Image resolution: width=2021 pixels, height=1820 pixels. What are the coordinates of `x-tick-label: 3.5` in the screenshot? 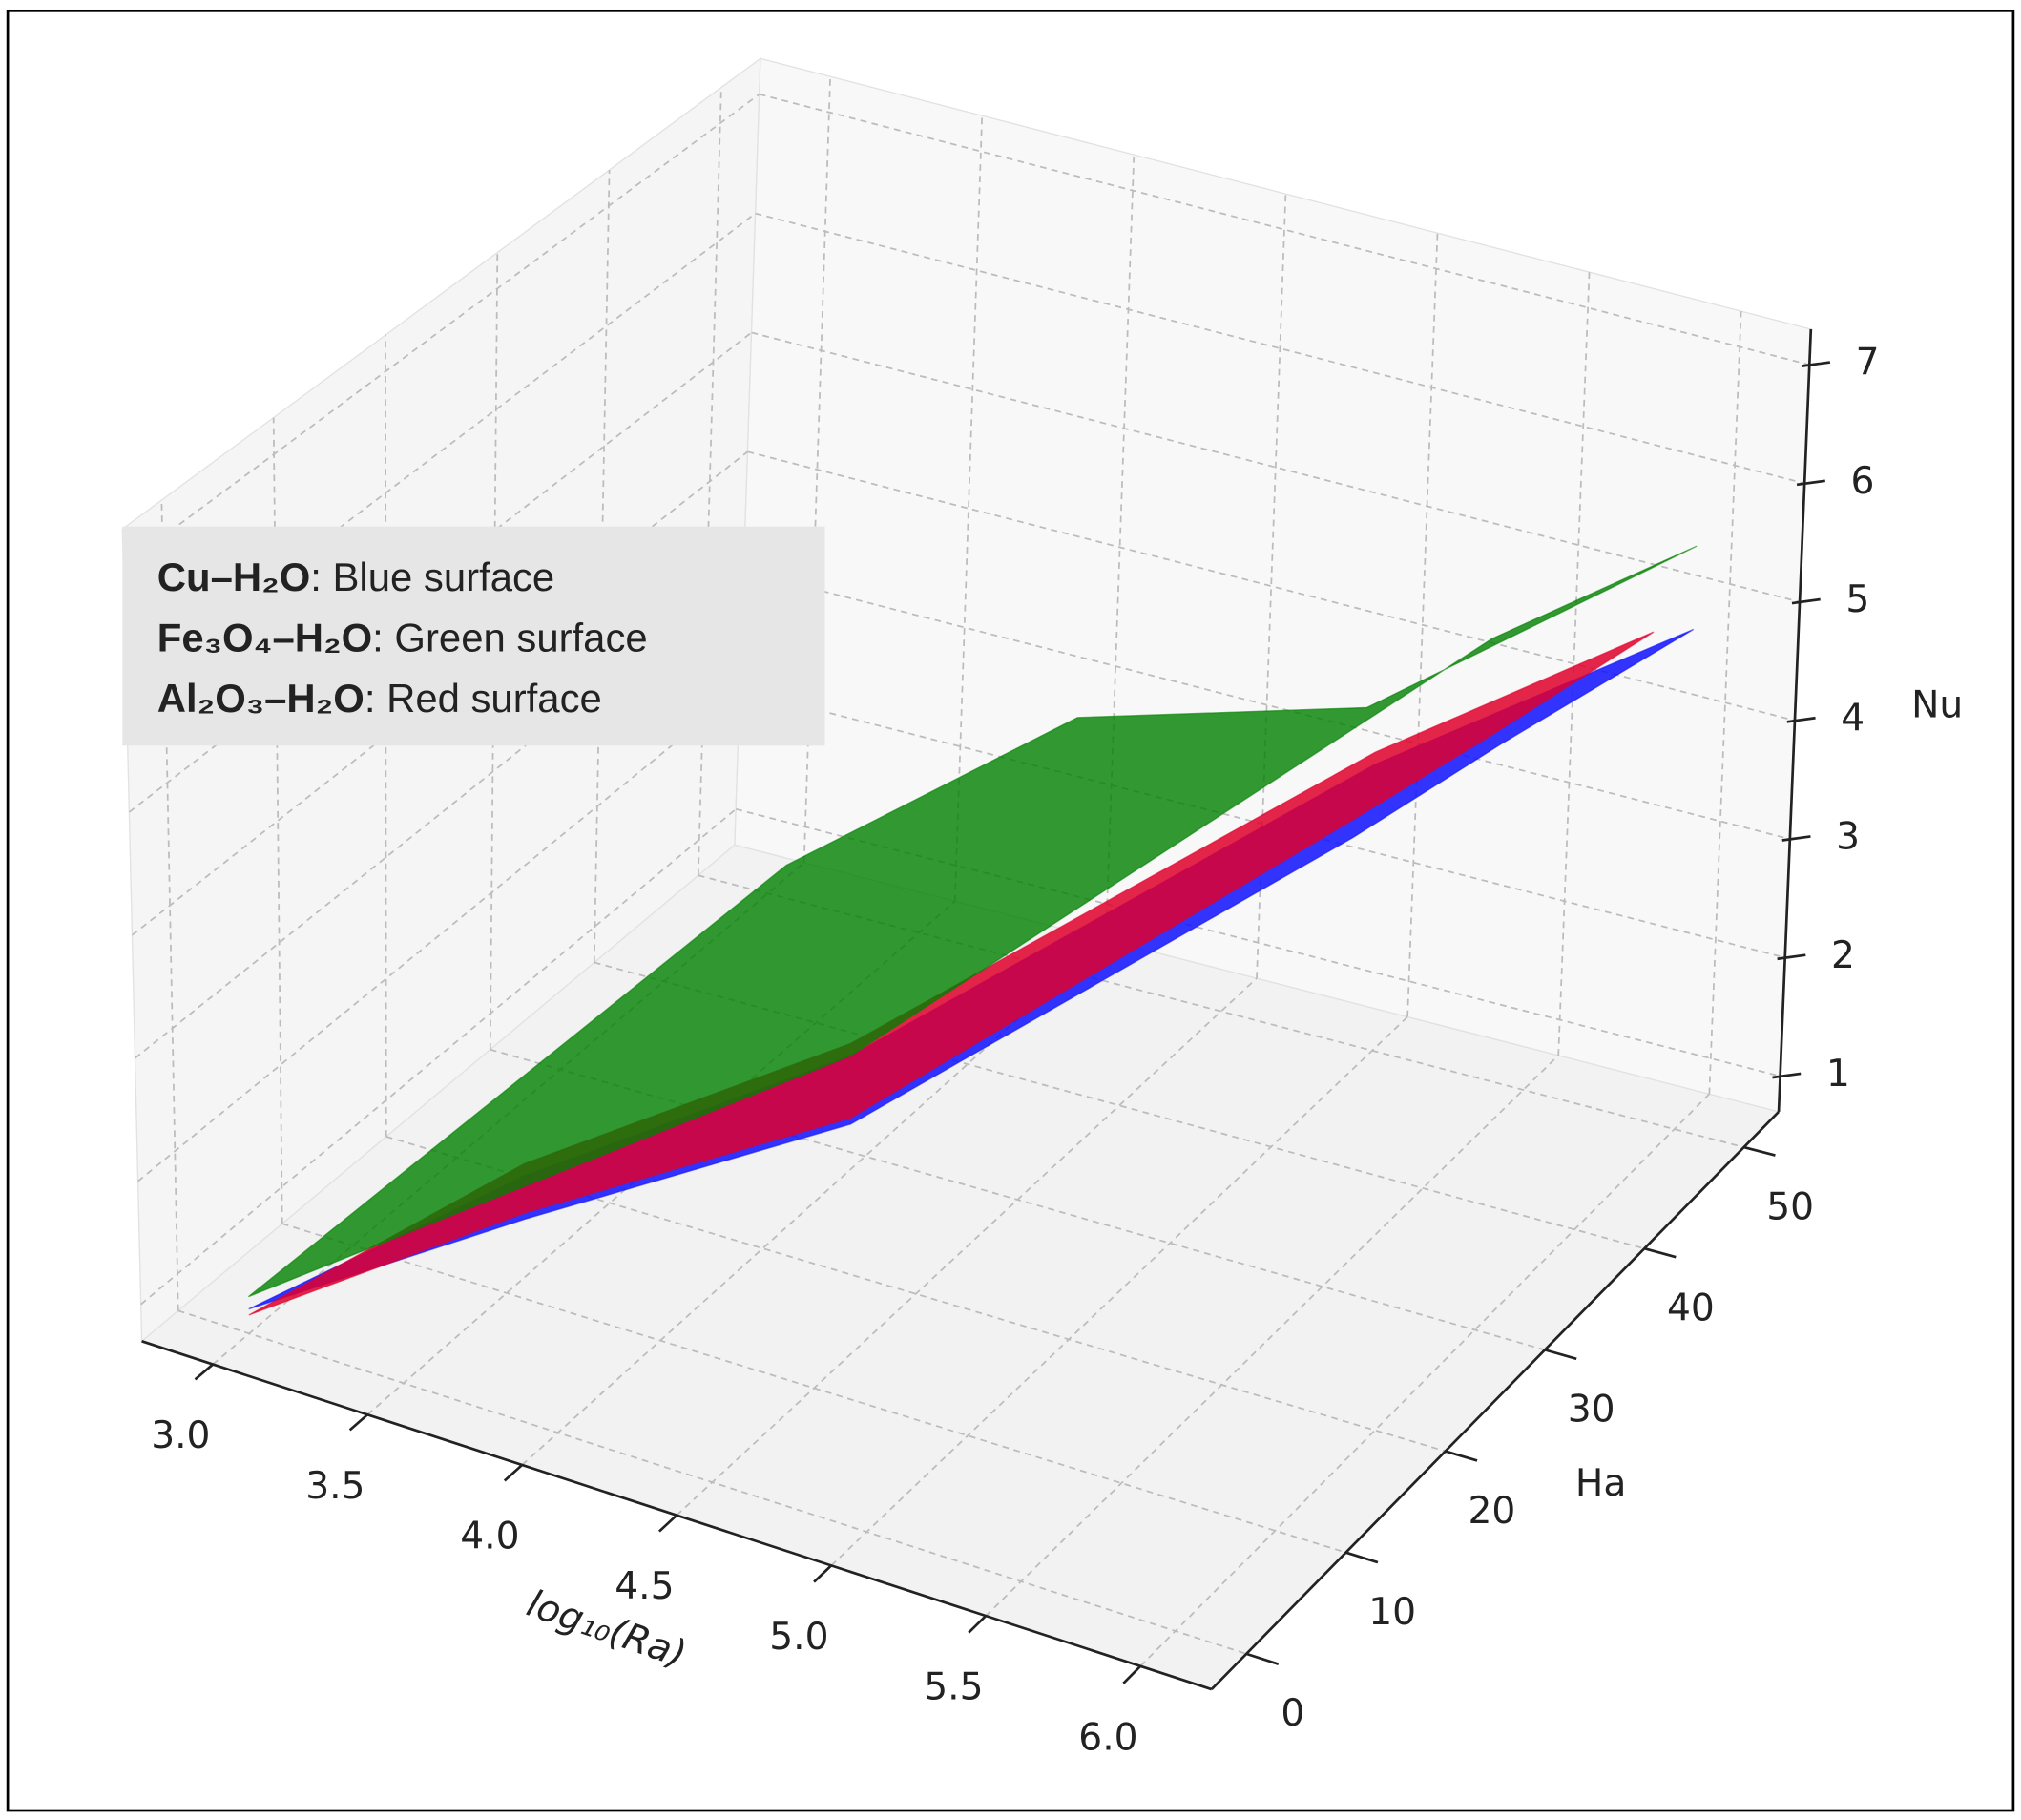 It's located at (335, 1486).